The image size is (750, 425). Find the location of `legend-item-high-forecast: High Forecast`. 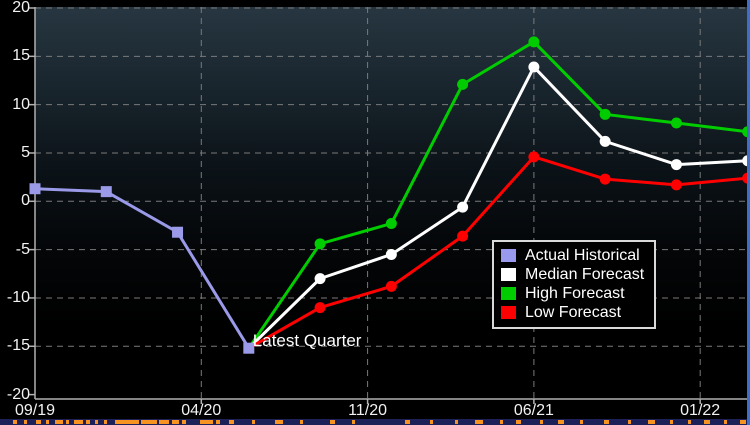

legend-item-high-forecast: High Forecast is located at coordinates (572, 293).